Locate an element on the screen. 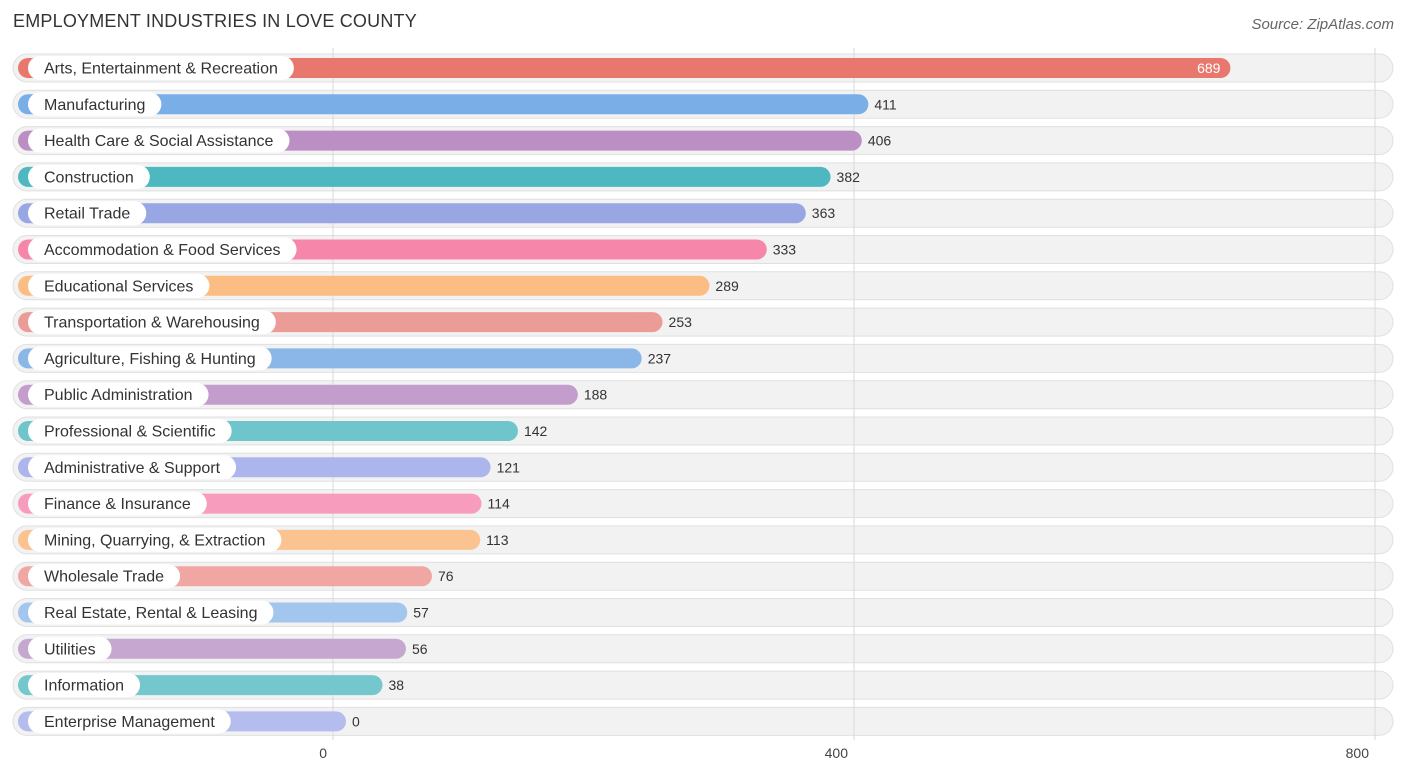 Image resolution: width=1406 pixels, height=776 pixels. category-label: Retail Trade is located at coordinates (87, 214).